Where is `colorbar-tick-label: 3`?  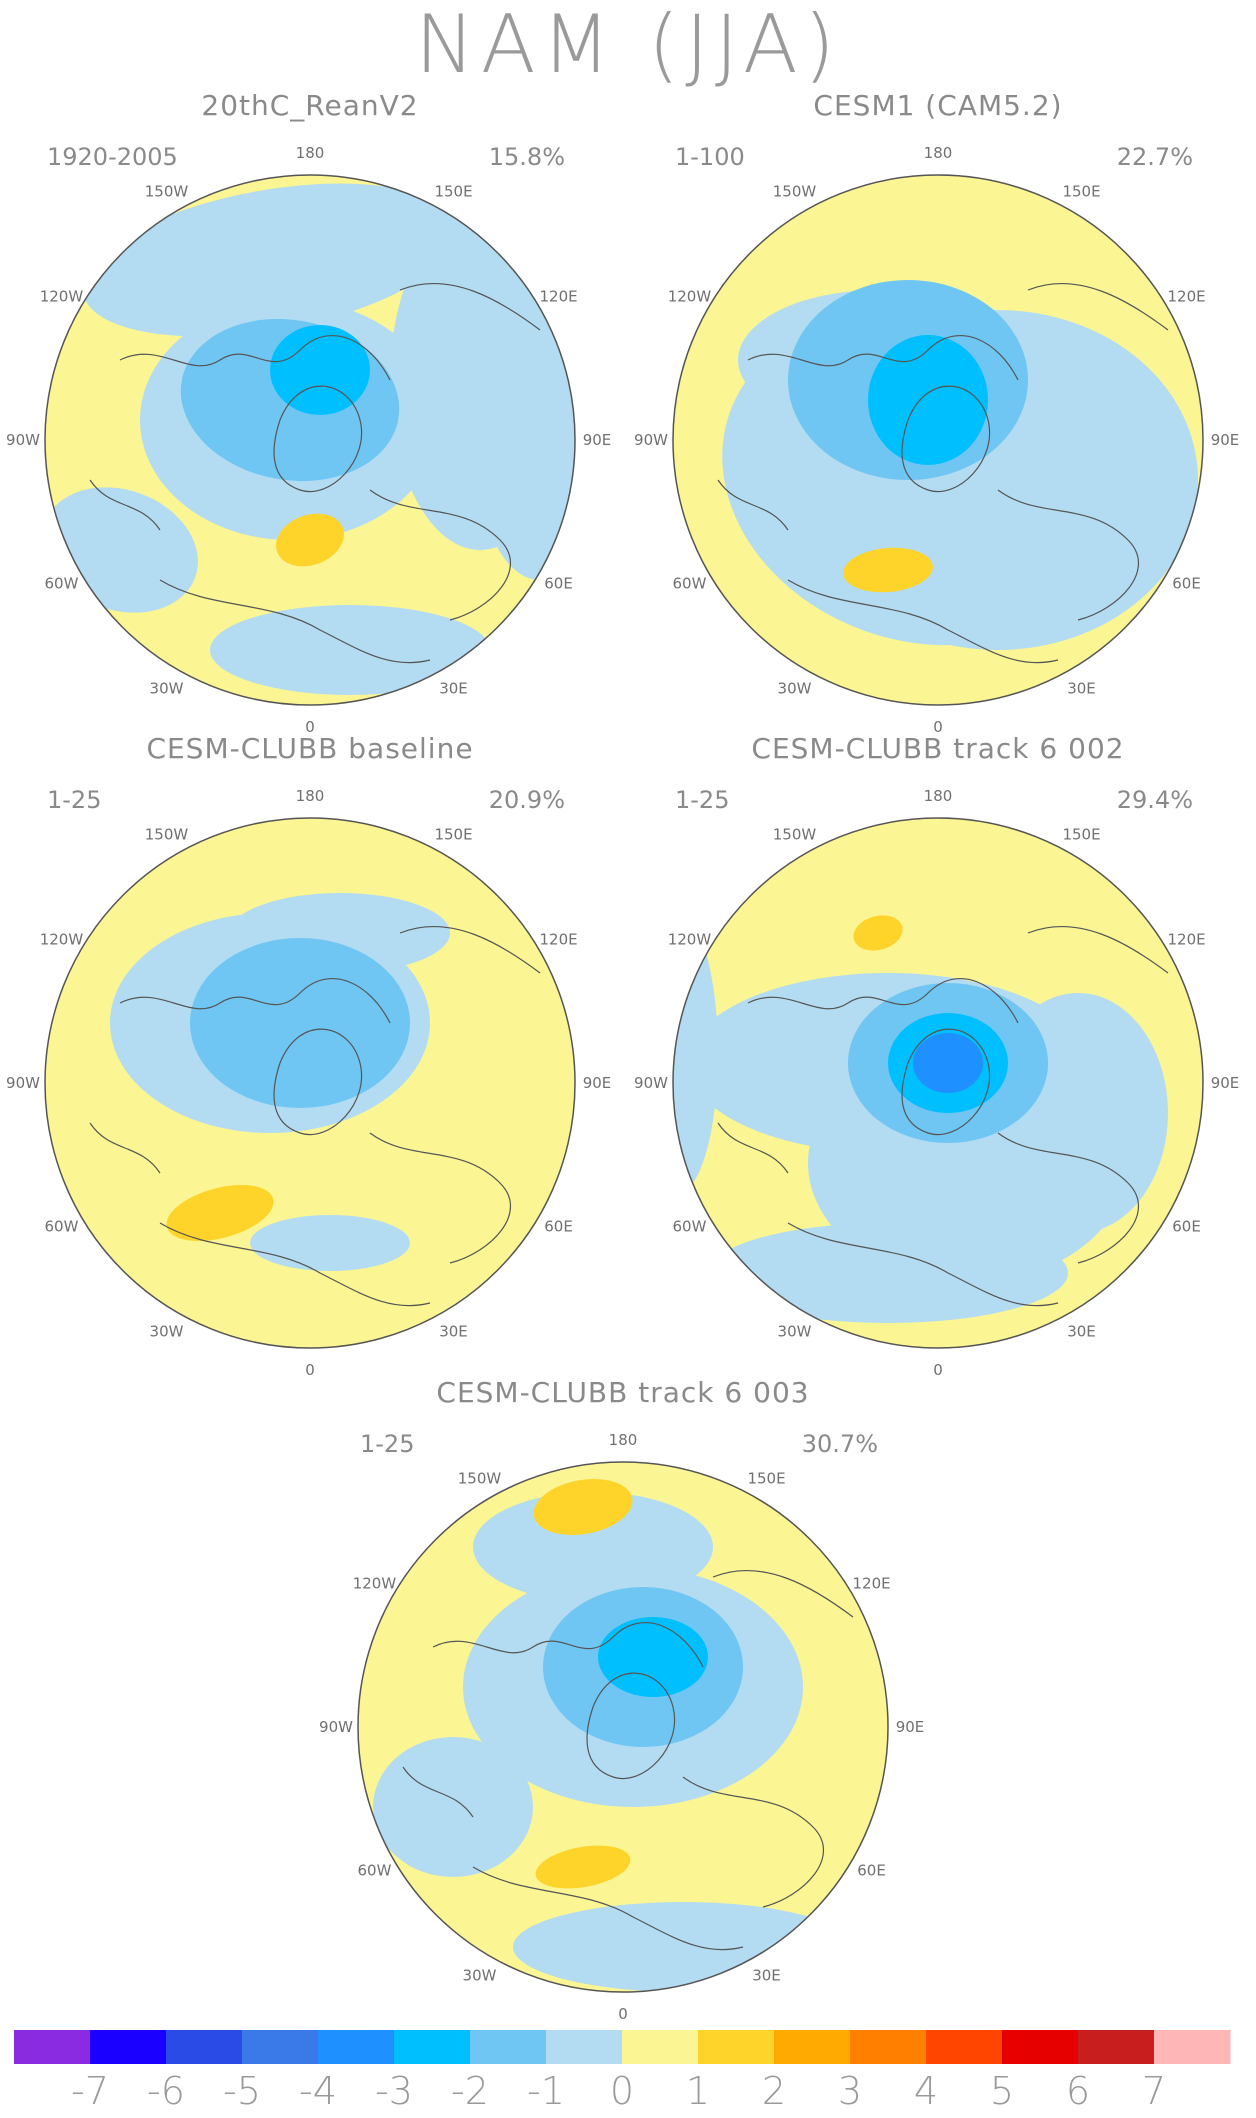 colorbar-tick-label: 3 is located at coordinates (850, 2091).